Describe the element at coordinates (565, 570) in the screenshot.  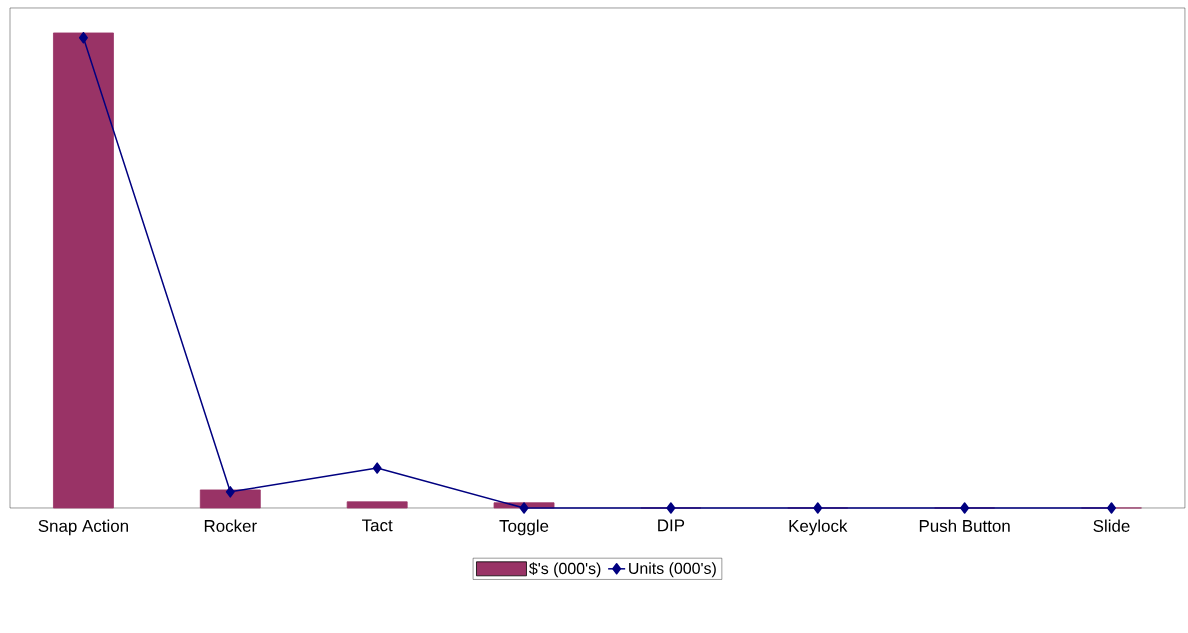
I see `legend-label: $'s (000's)` at that location.